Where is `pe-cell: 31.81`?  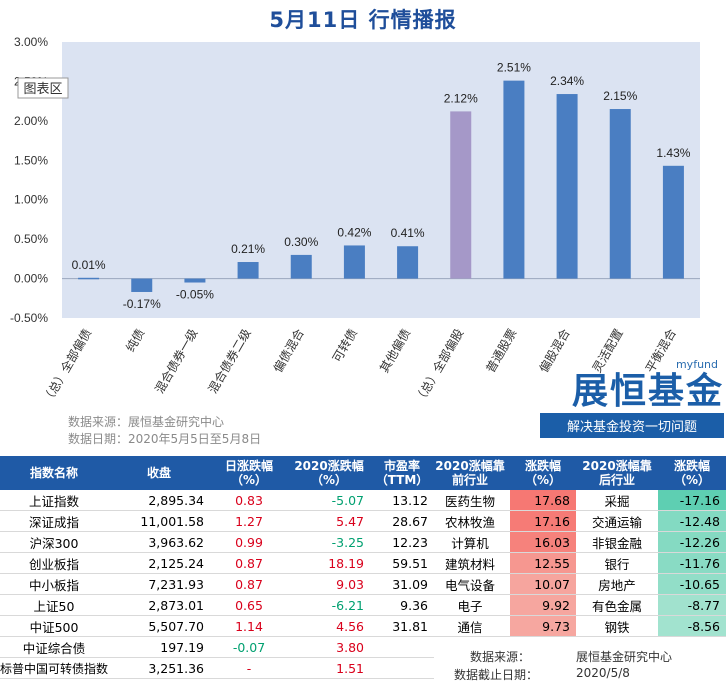 pe-cell: 31.81 is located at coordinates (402, 626).